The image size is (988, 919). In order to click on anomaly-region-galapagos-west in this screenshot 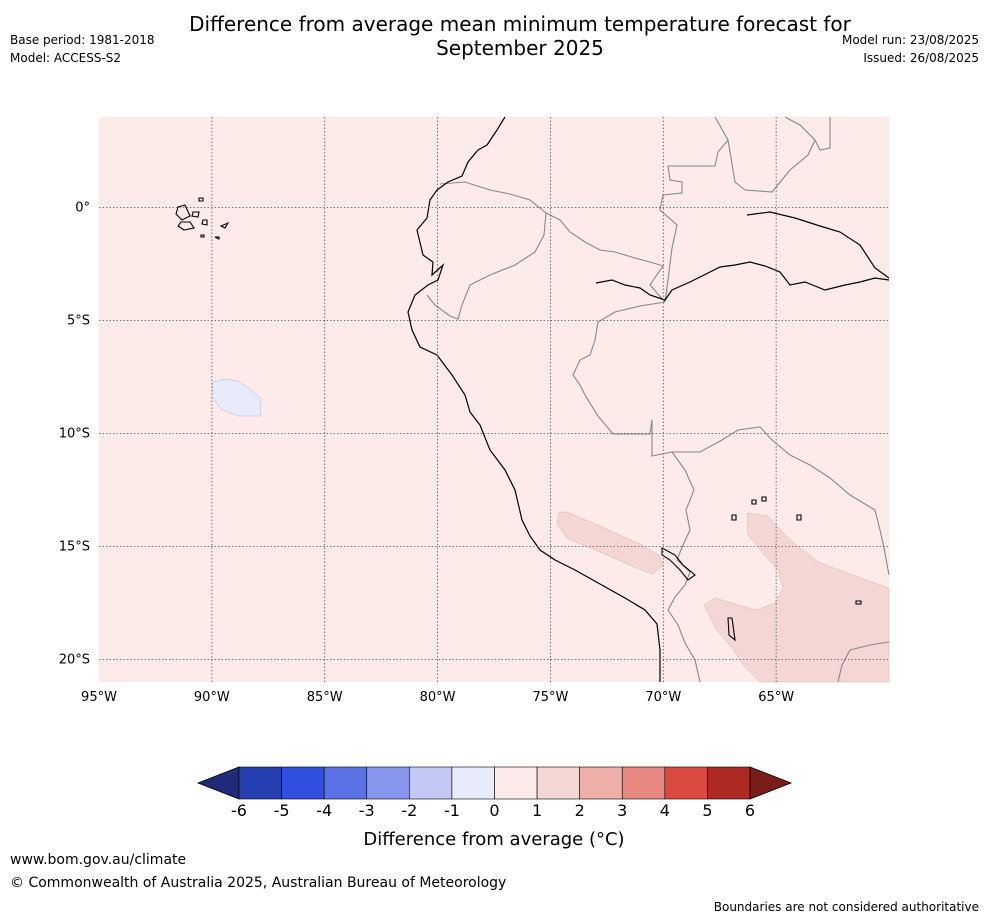, I will do `click(236, 397)`.